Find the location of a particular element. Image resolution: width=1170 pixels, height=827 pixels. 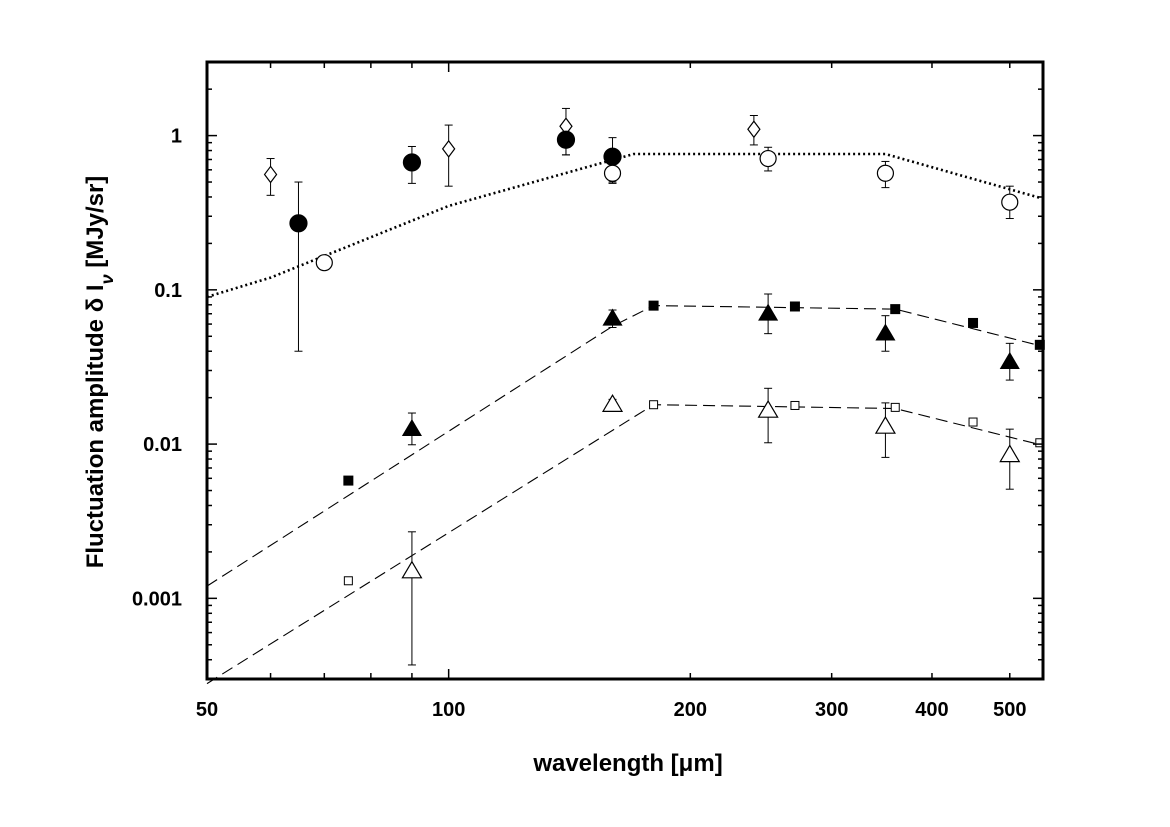

y-tick-labels: 0.001 0.01 0.1 1 is located at coordinates (157, 368).